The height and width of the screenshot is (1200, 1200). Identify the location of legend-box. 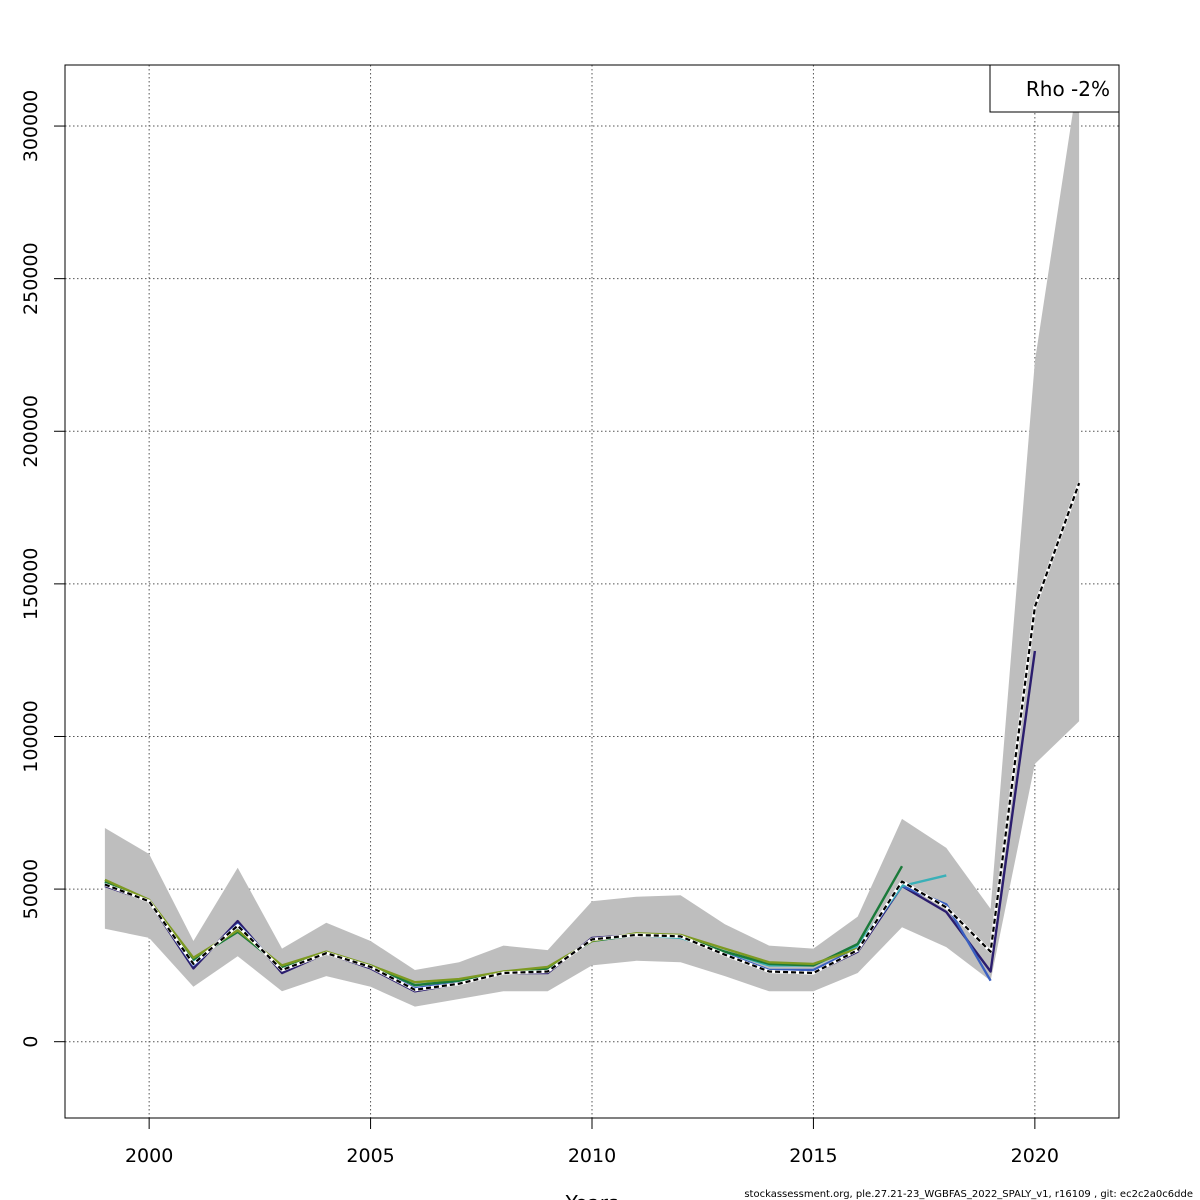
(1054, 88).